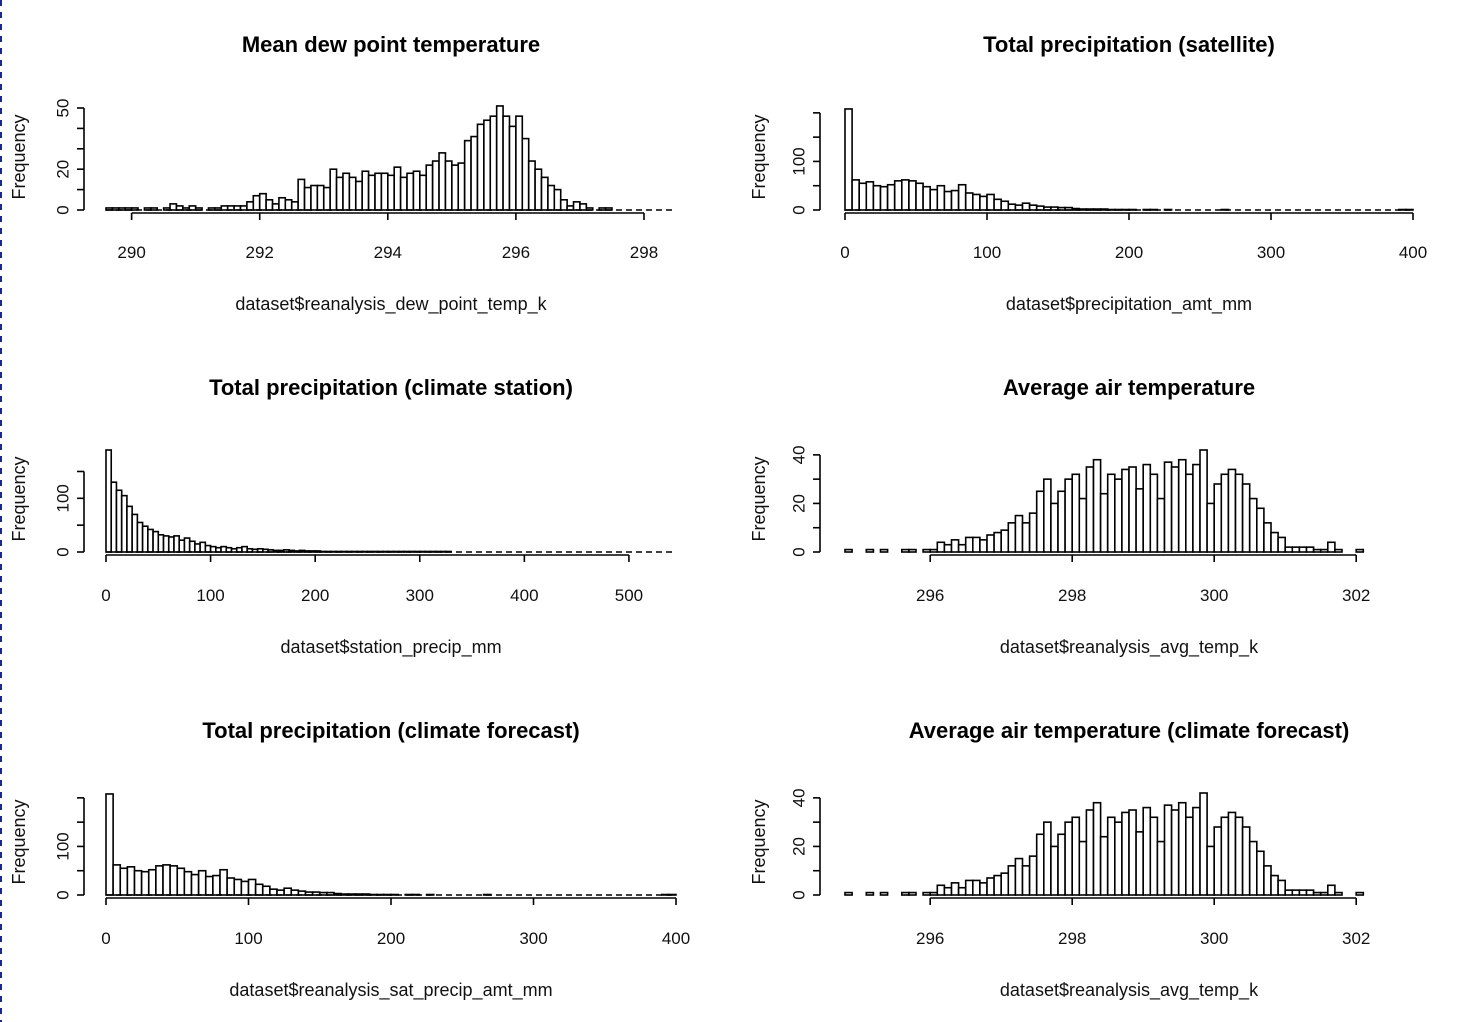 The image size is (1473, 1022). Describe the element at coordinates (1271, 252) in the screenshot. I see `panel-2-x-tick-label: 300` at that location.